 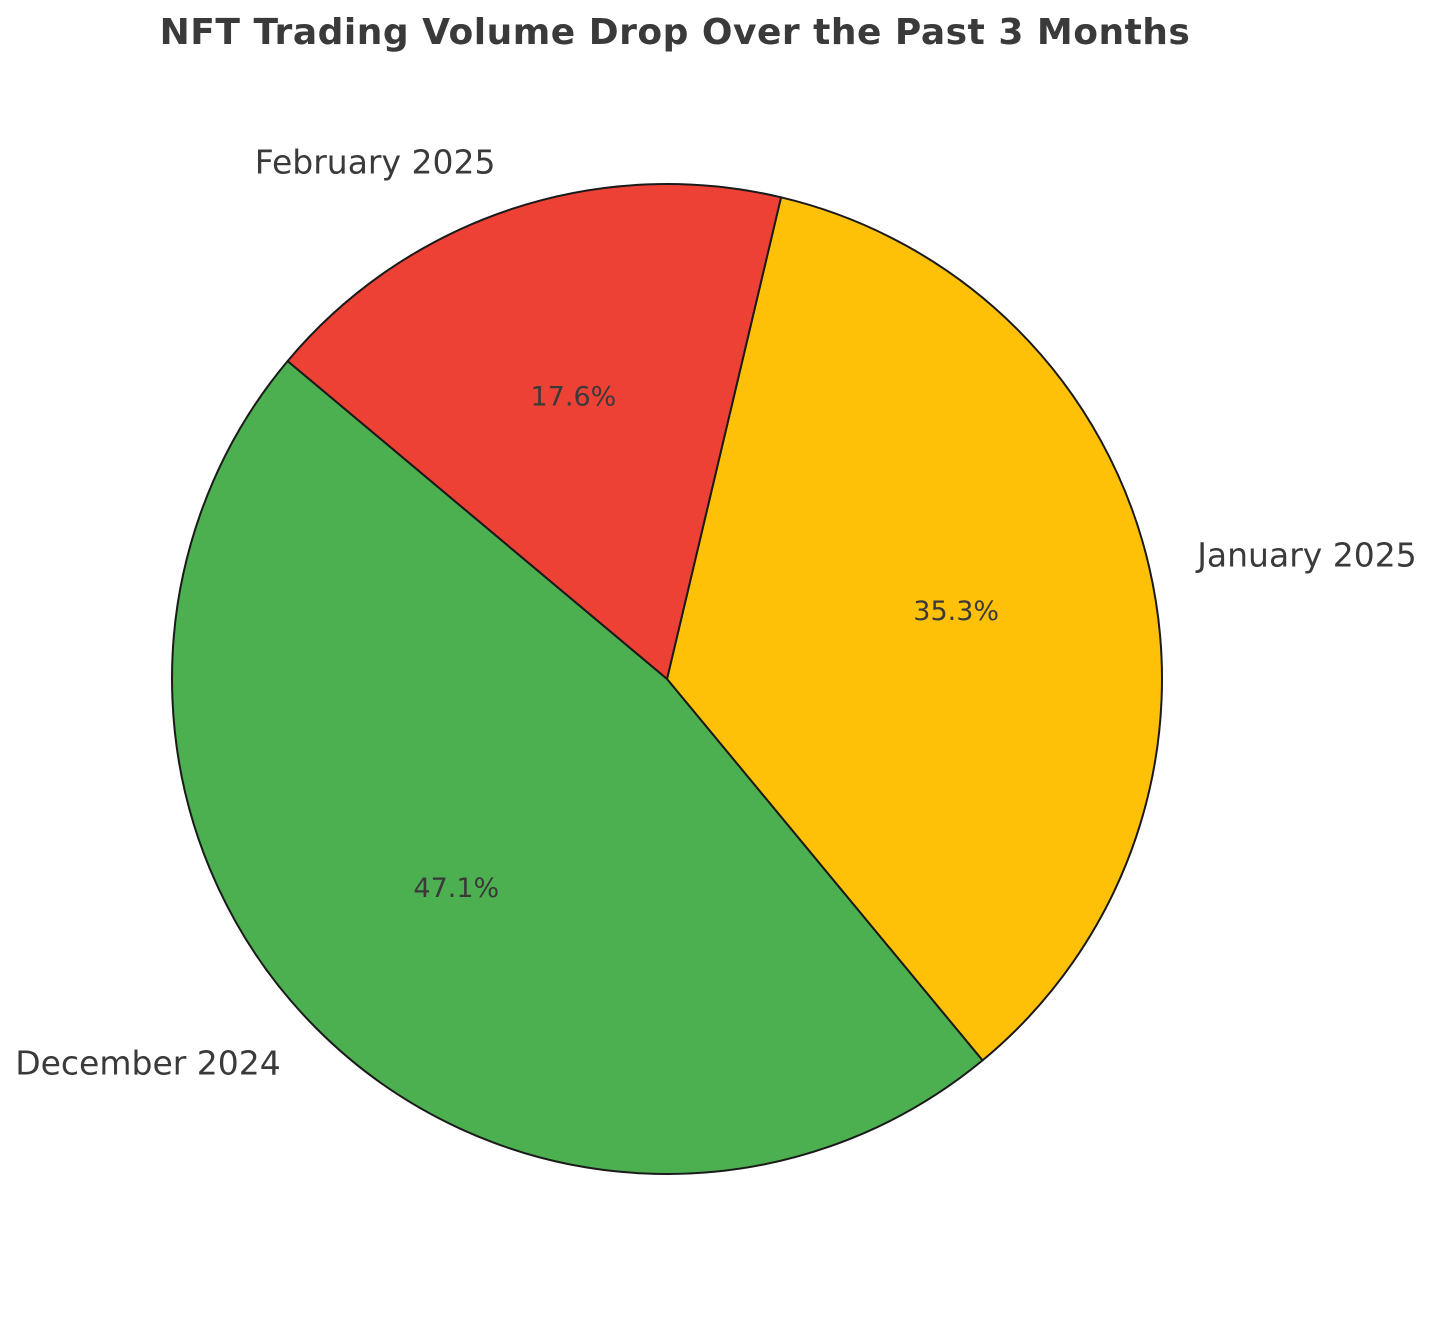 What do you see at coordinates (534, 431) in the screenshot?
I see `pie-slice-february-2025` at bounding box center [534, 431].